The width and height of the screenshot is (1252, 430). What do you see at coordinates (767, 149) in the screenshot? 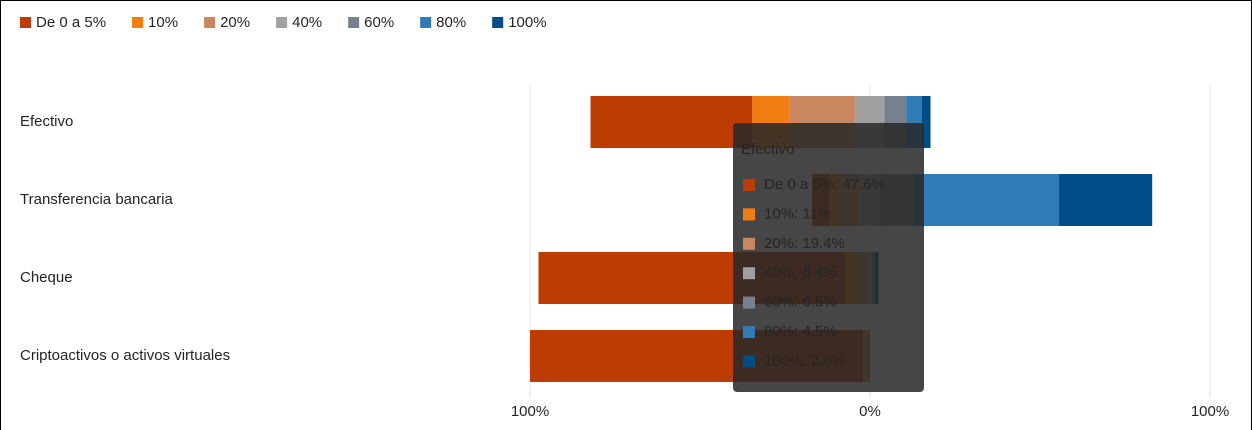
I see `tooltip-title: Efectivo` at bounding box center [767, 149].